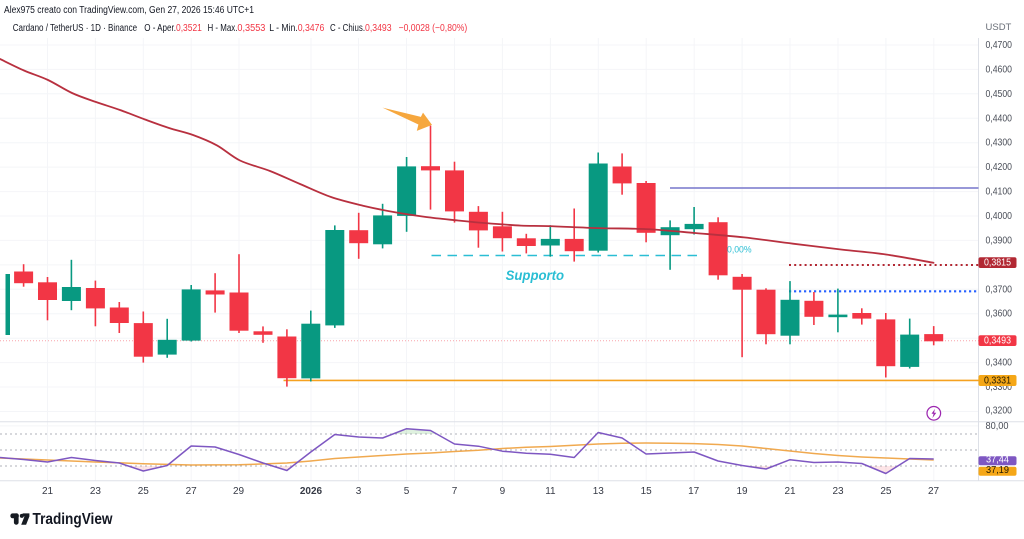 This screenshot has height=539, width=1024. I want to click on svg-text: 29, so click(239, 491).